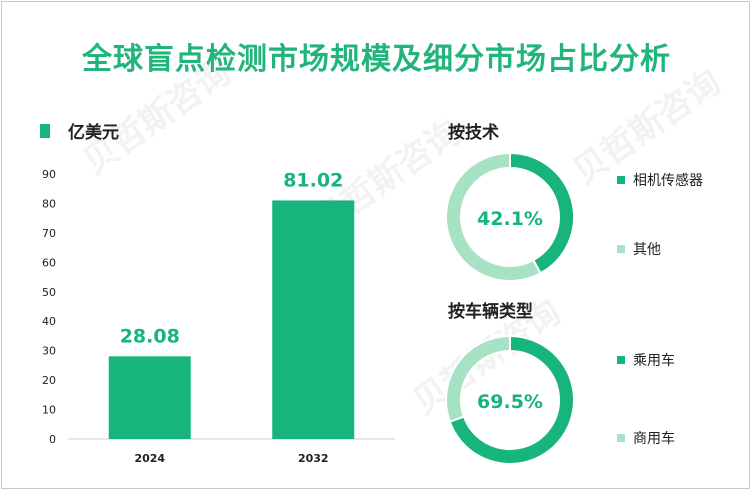 This screenshot has width=753, height=492. Describe the element at coordinates (376, 59) in the screenshot. I see `chart-title: 全球盲点检测市场规模及细分市场占比分析` at that location.